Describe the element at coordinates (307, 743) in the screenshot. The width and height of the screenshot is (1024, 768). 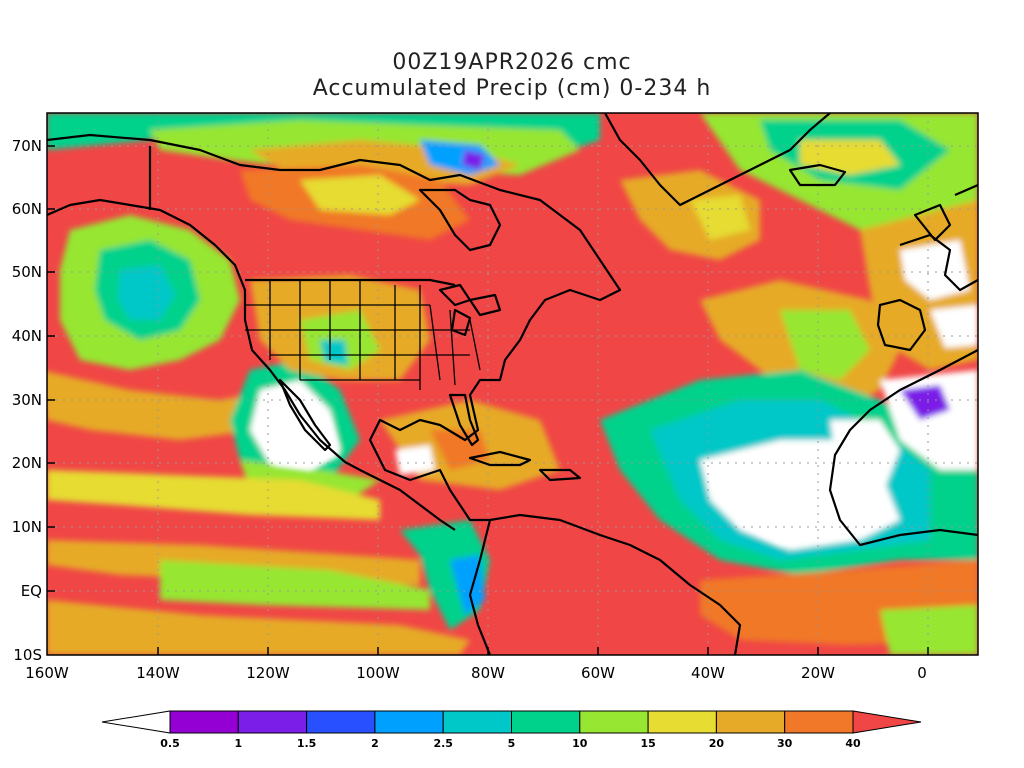
I see `colorbar-level-label: 1.5` at that location.